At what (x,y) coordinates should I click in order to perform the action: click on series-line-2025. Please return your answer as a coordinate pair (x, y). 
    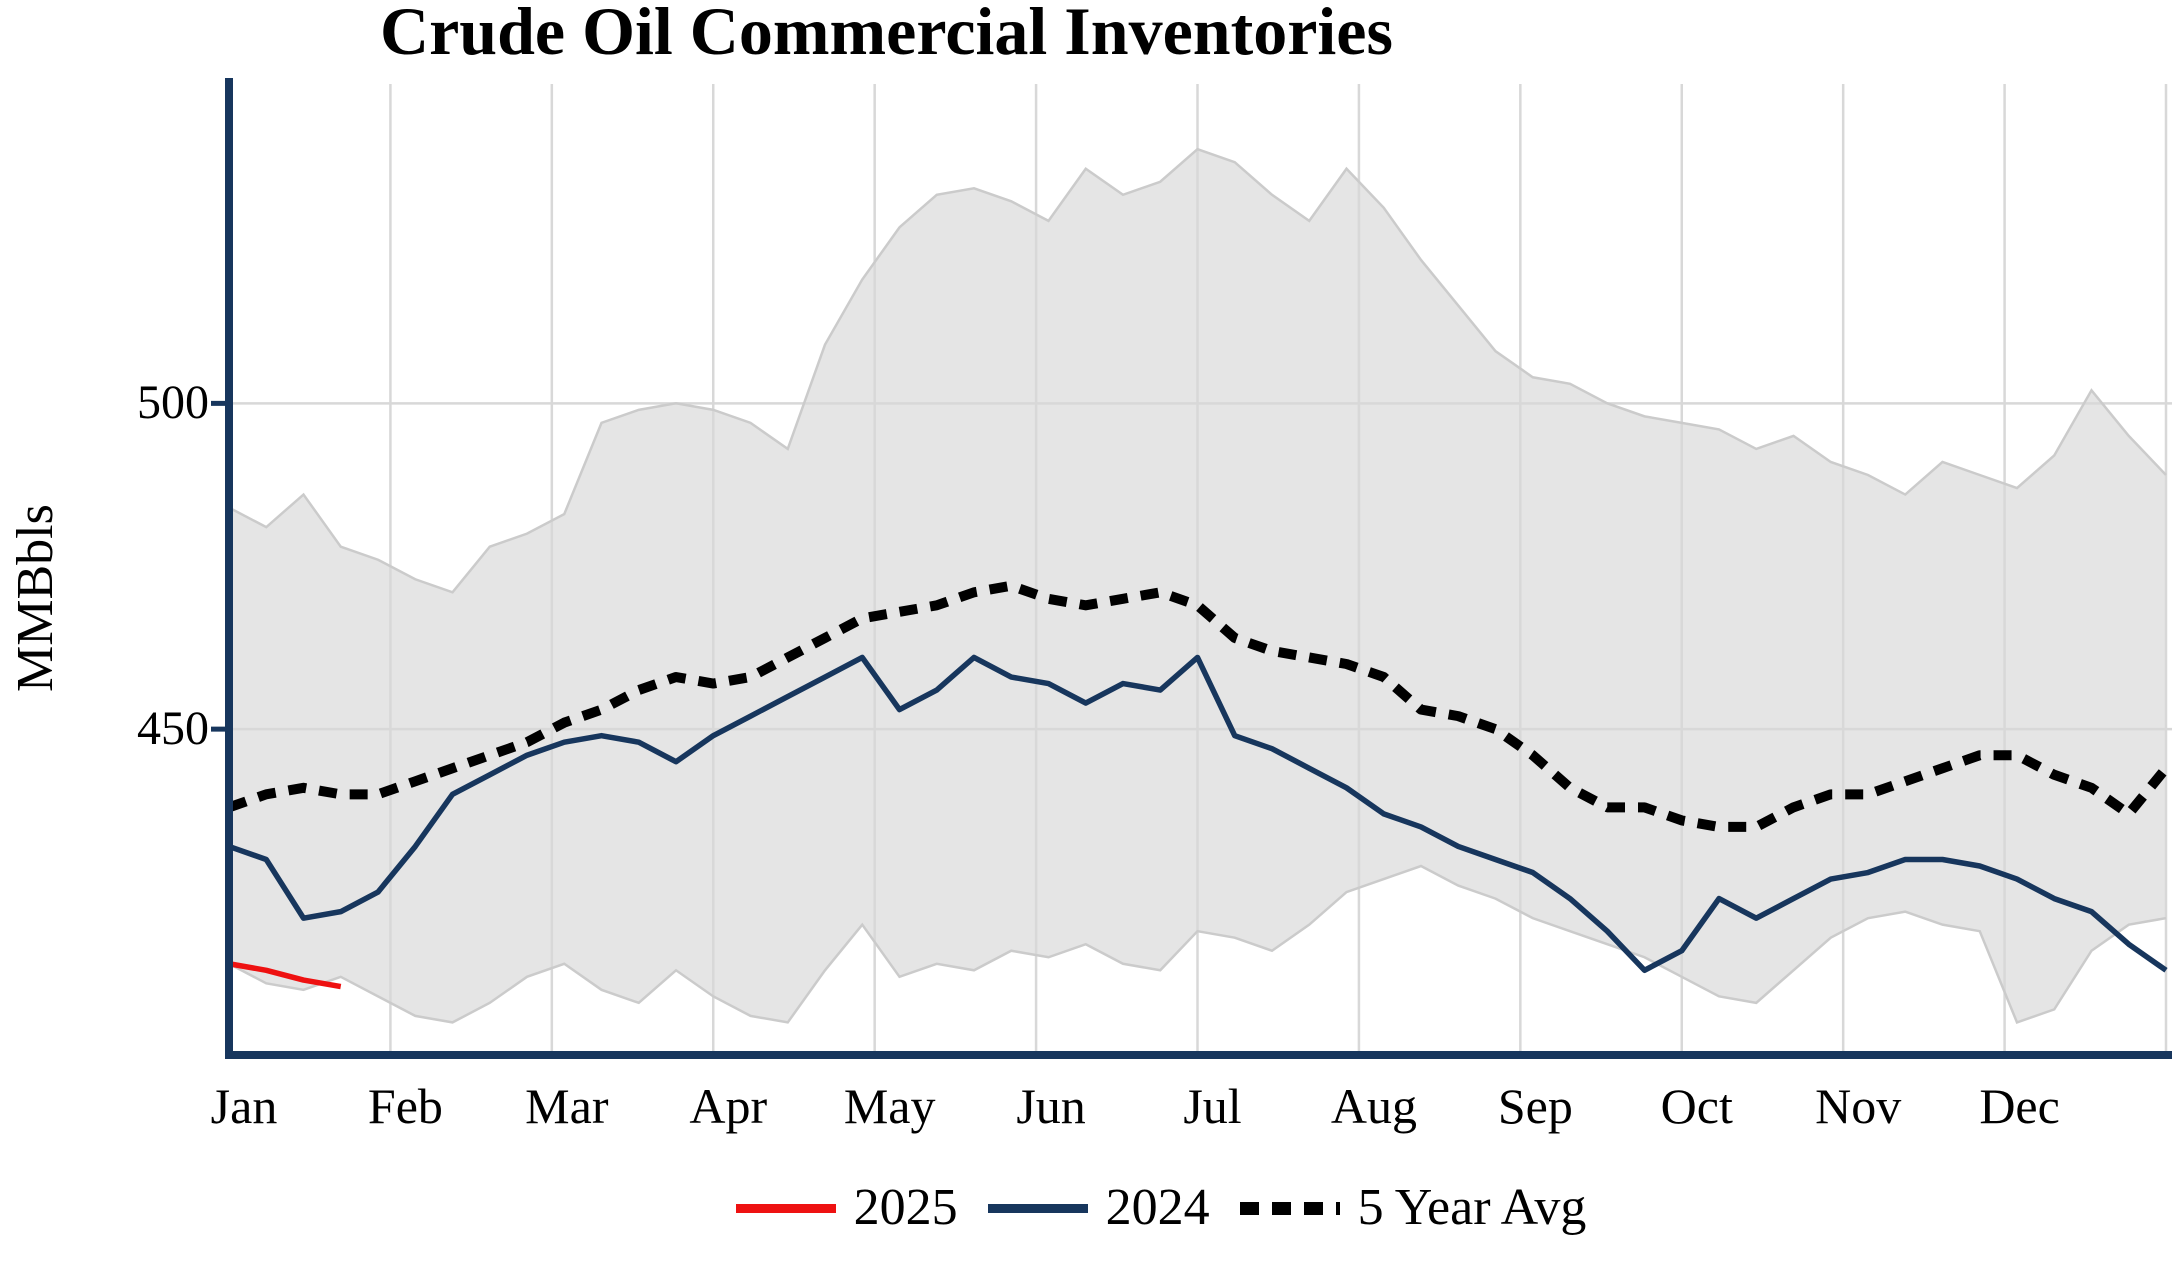
    Looking at the image, I should click on (285, 975).